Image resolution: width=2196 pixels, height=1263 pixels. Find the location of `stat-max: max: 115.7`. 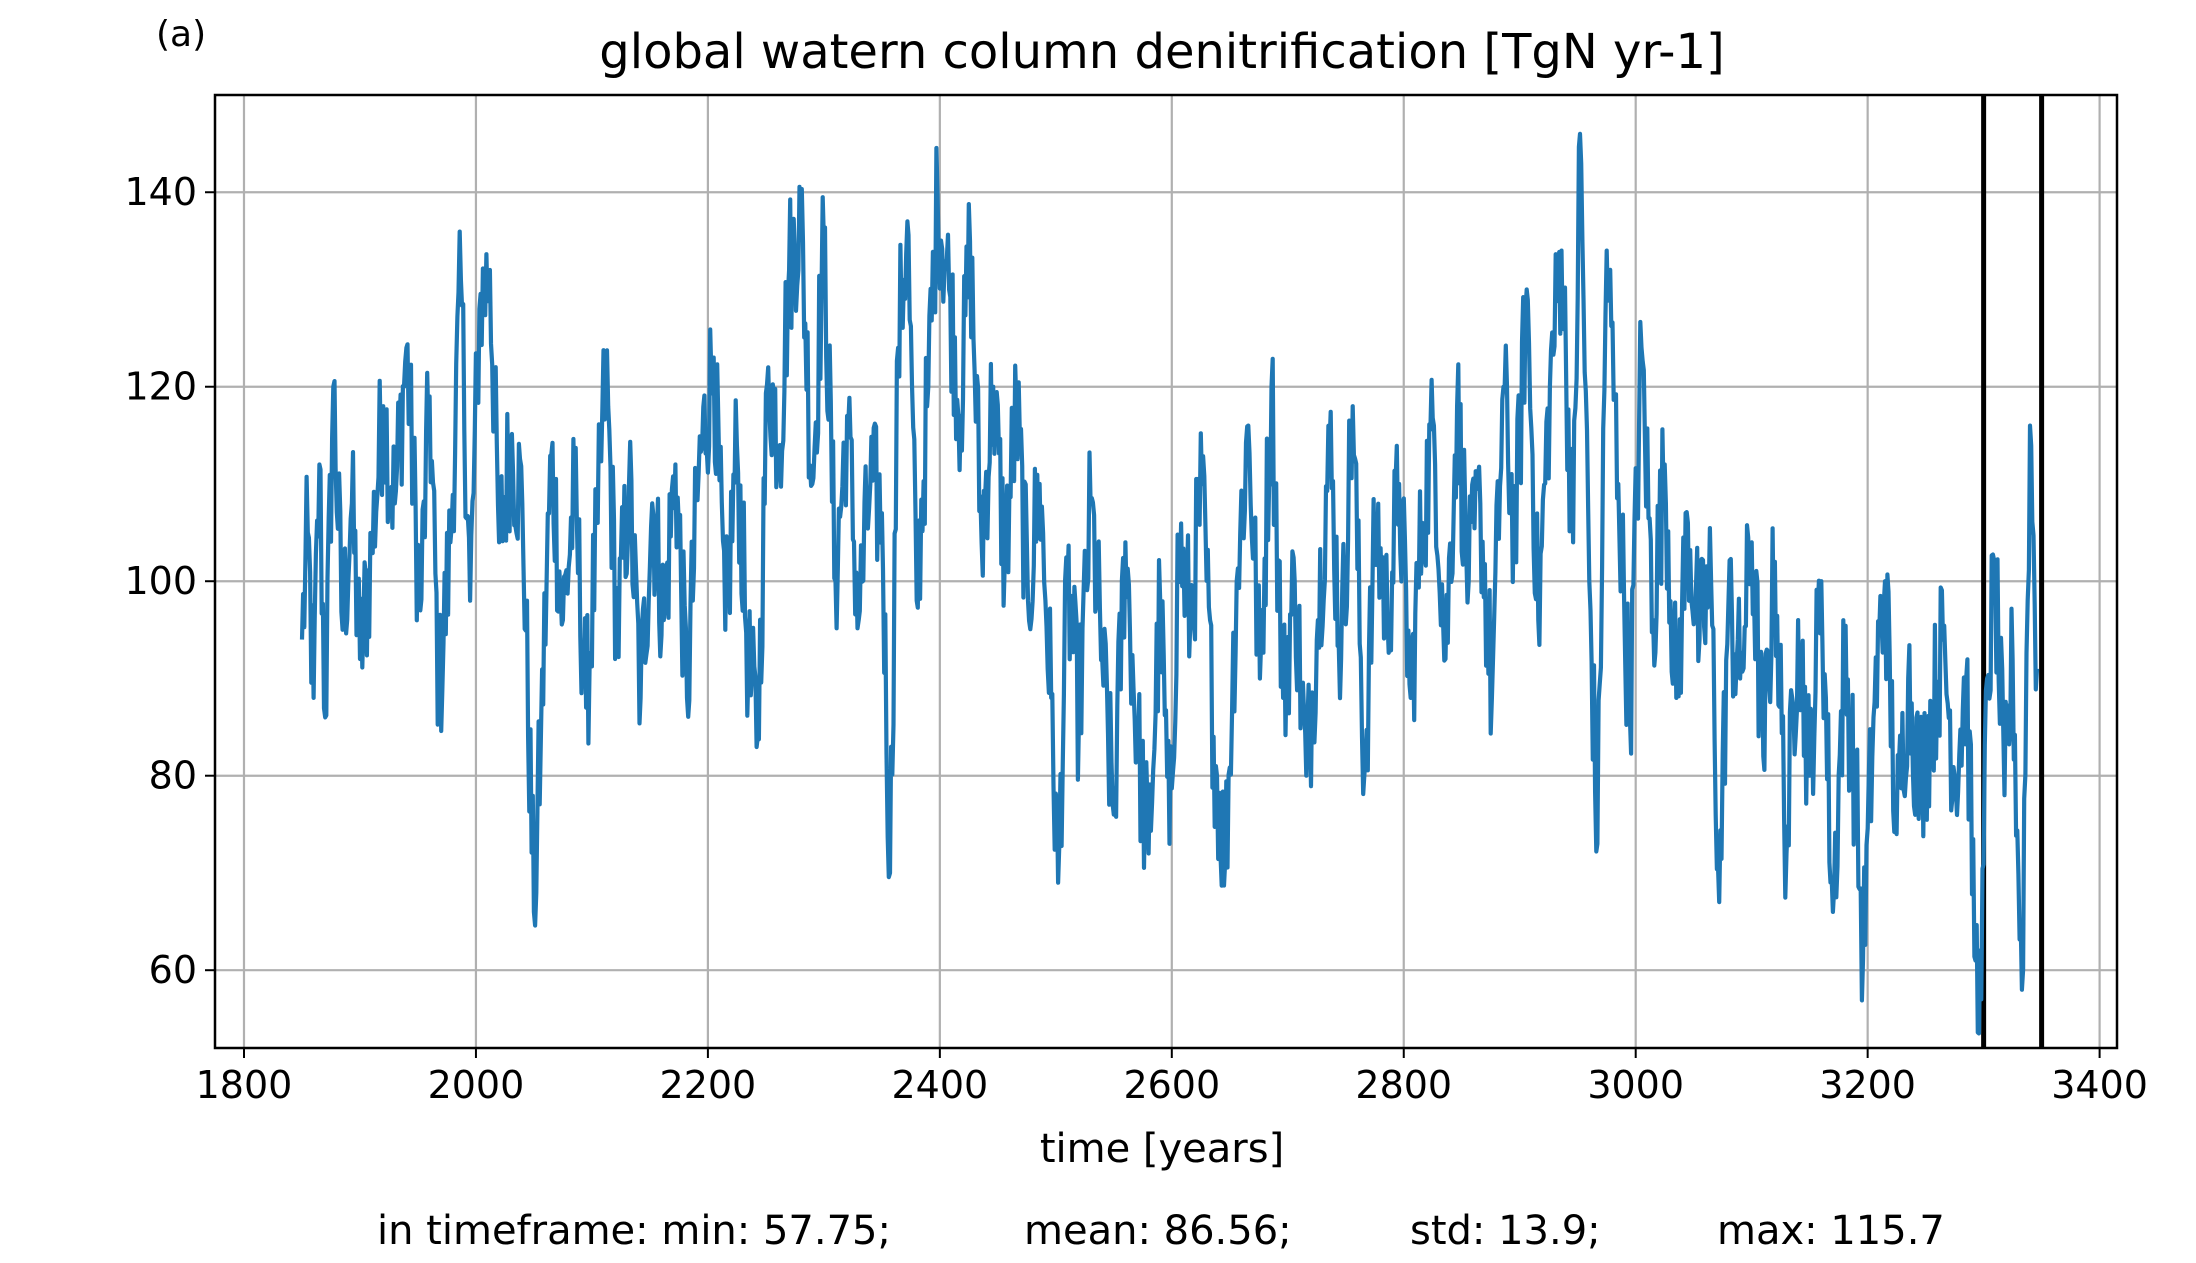

stat-max: max: 115.7 is located at coordinates (1831, 1231).